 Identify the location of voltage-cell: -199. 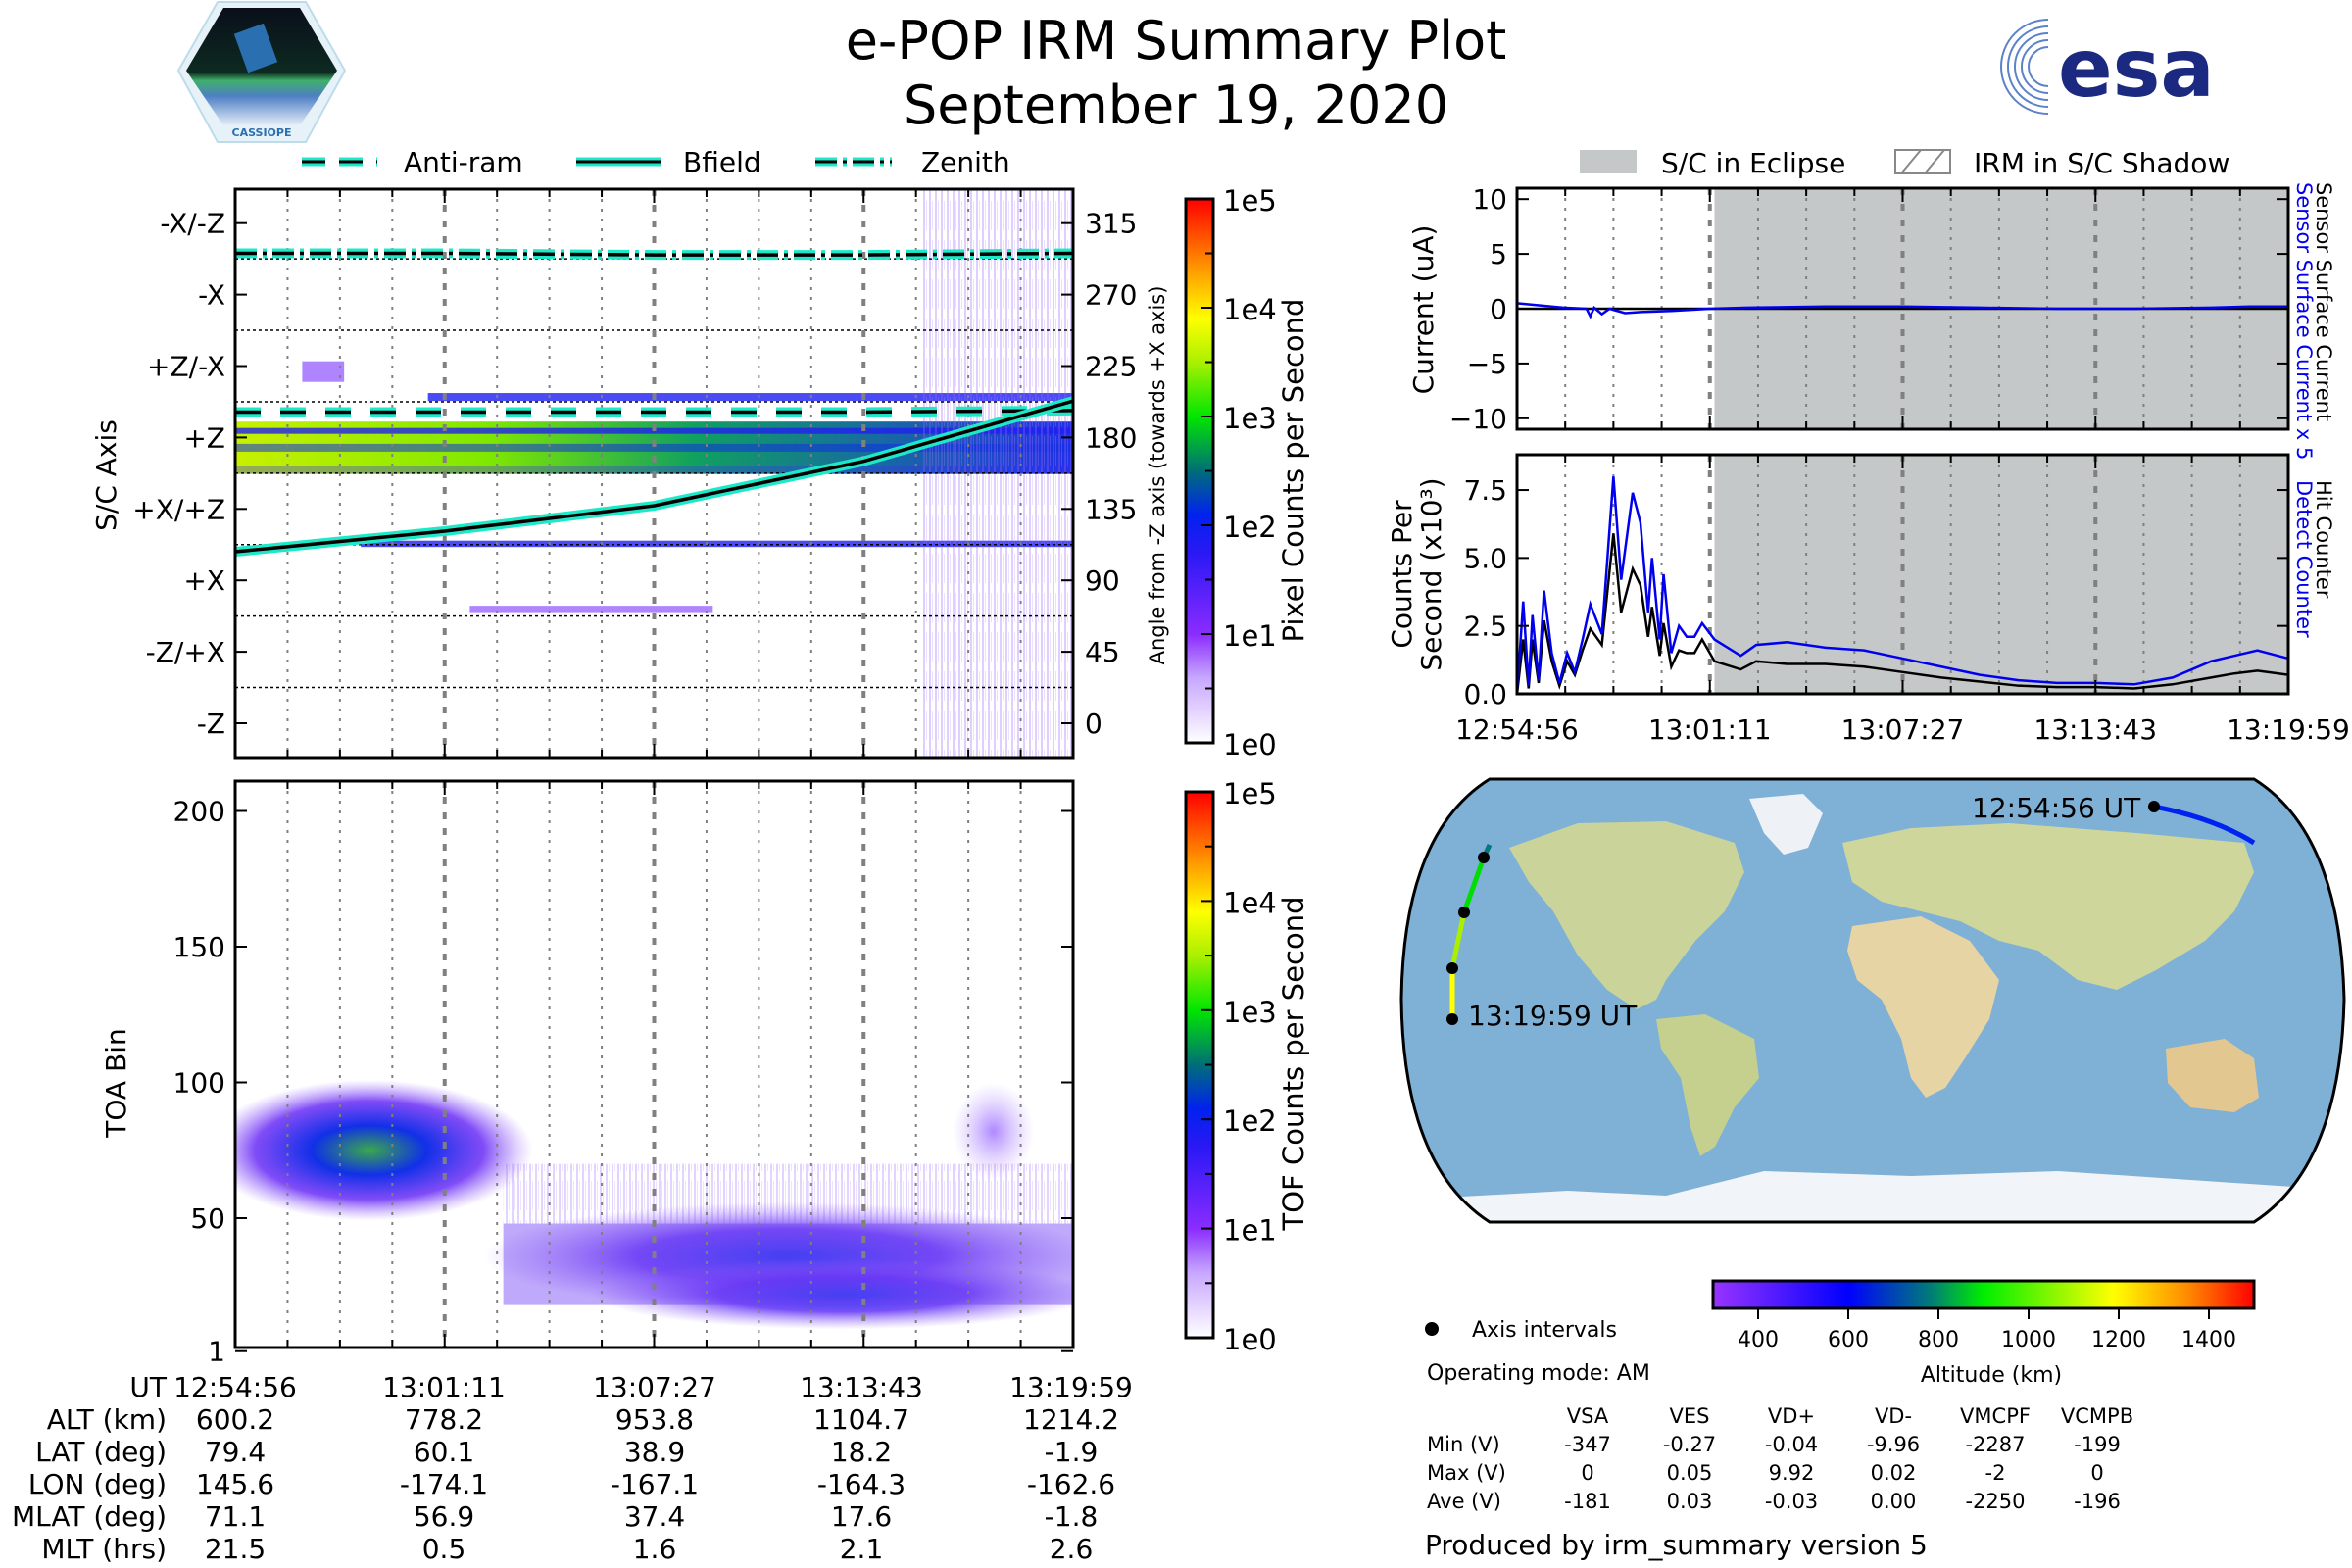
(2097, 1444).